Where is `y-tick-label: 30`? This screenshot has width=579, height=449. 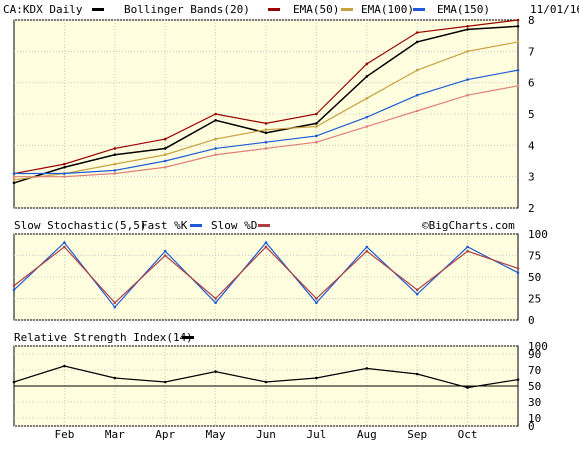
y-tick-label: 30 is located at coordinates (534, 402).